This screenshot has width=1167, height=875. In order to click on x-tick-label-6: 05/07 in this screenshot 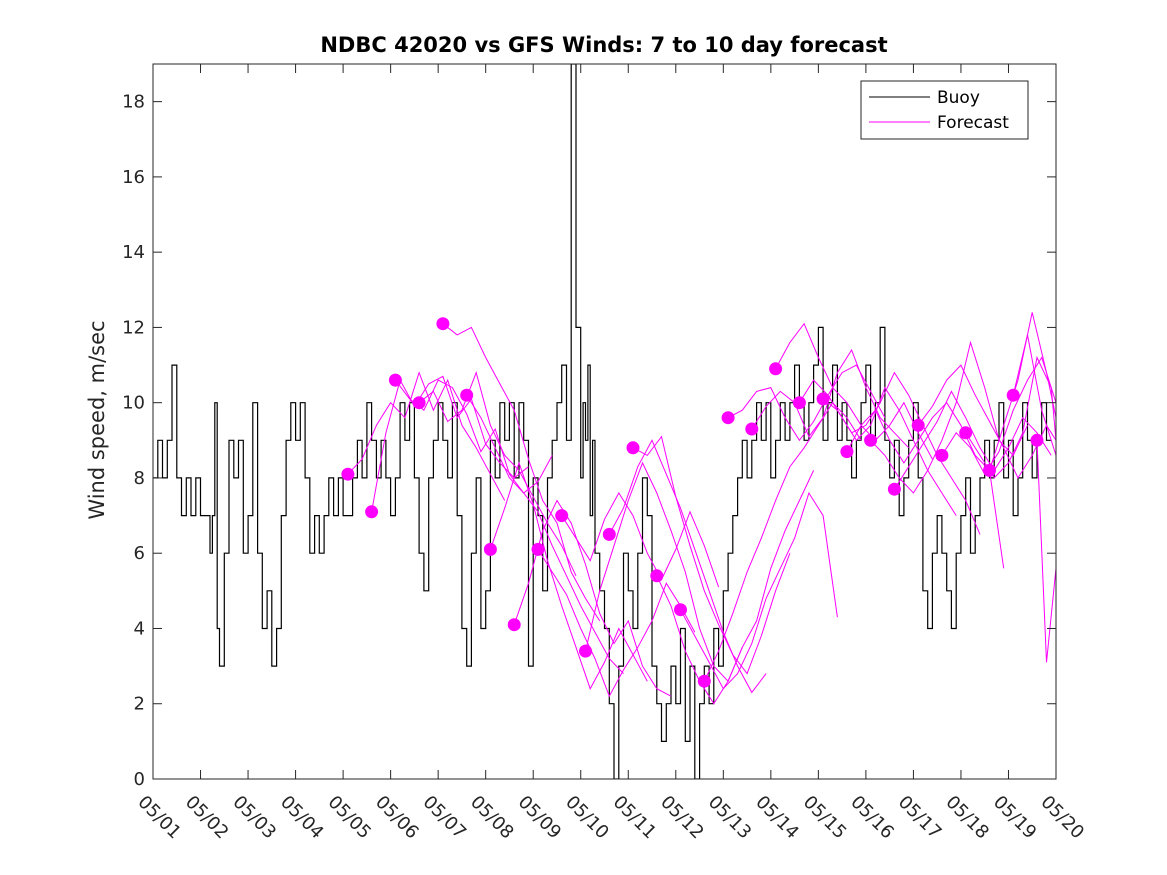, I will do `click(445, 818)`.